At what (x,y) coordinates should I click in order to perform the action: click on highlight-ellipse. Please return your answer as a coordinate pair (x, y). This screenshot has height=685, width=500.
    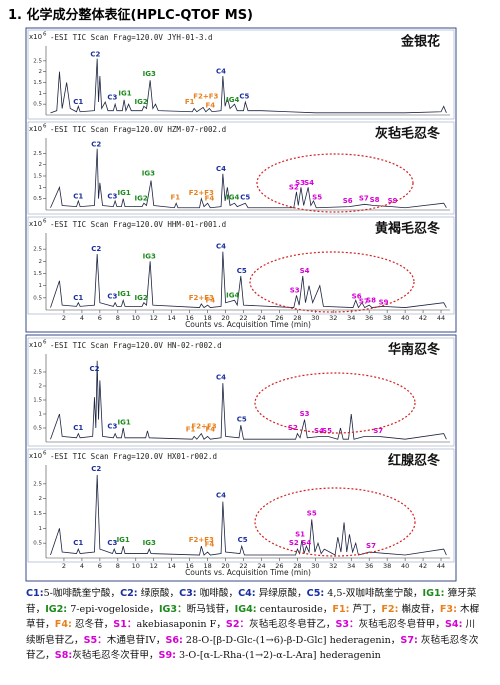
    Looking at the image, I should click on (332, 282).